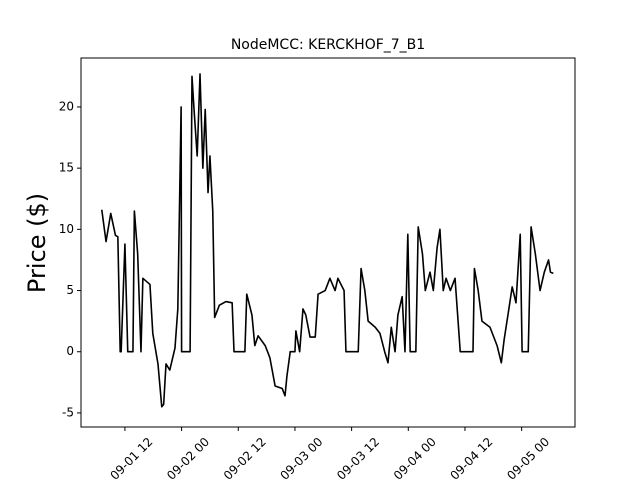 The width and height of the screenshot is (640, 480). Describe the element at coordinates (66, 168) in the screenshot. I see `y-tick-label: 15` at that location.